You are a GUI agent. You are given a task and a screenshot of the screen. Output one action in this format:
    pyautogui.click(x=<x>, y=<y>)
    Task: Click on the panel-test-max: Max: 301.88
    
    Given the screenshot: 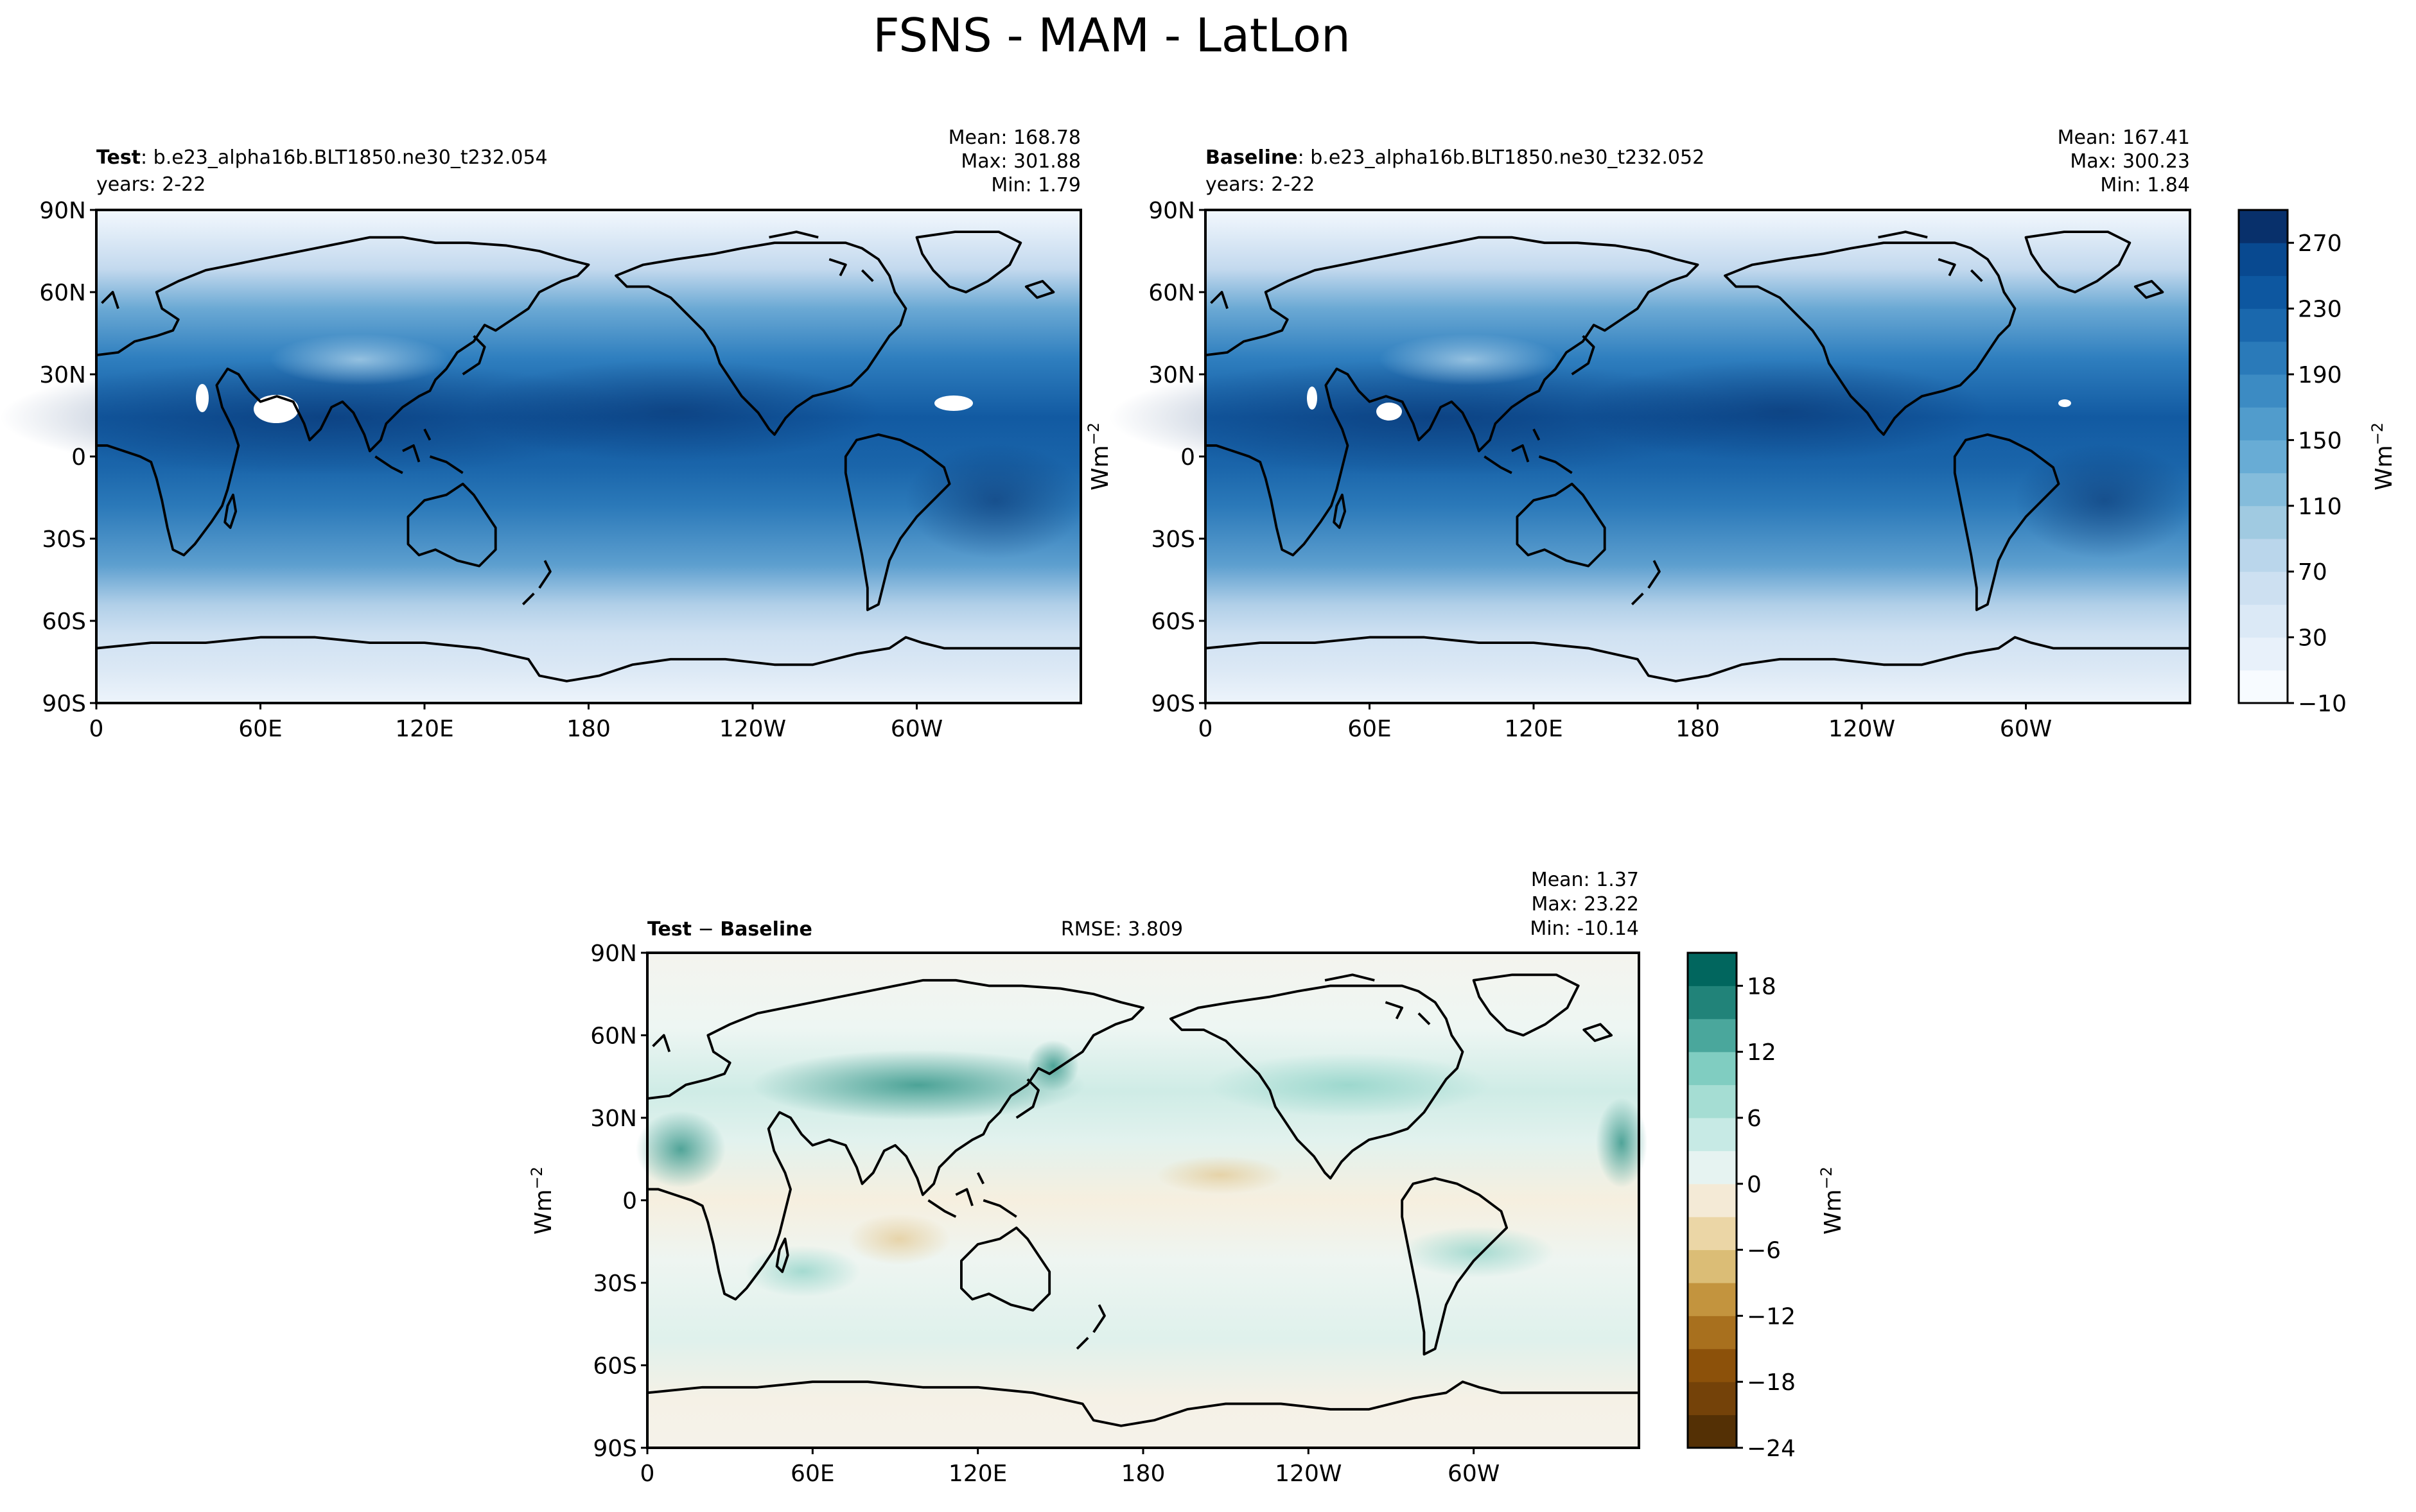 What is the action you would take?
    pyautogui.click(x=1021, y=161)
    